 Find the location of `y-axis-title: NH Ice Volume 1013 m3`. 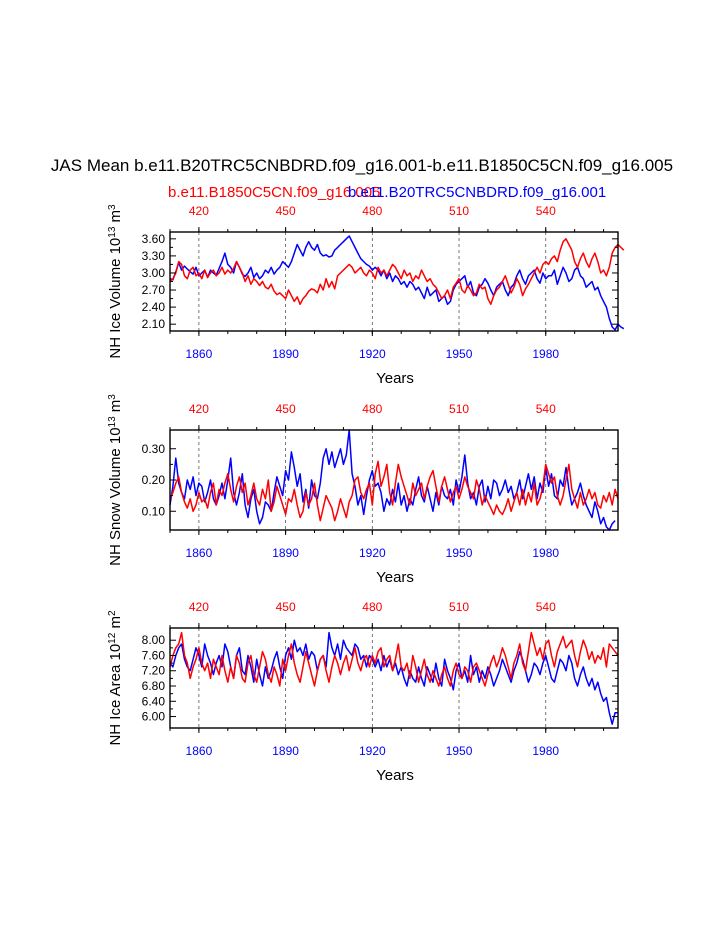

y-axis-title: NH Ice Volume 1013 m3 is located at coordinates (116, 281).